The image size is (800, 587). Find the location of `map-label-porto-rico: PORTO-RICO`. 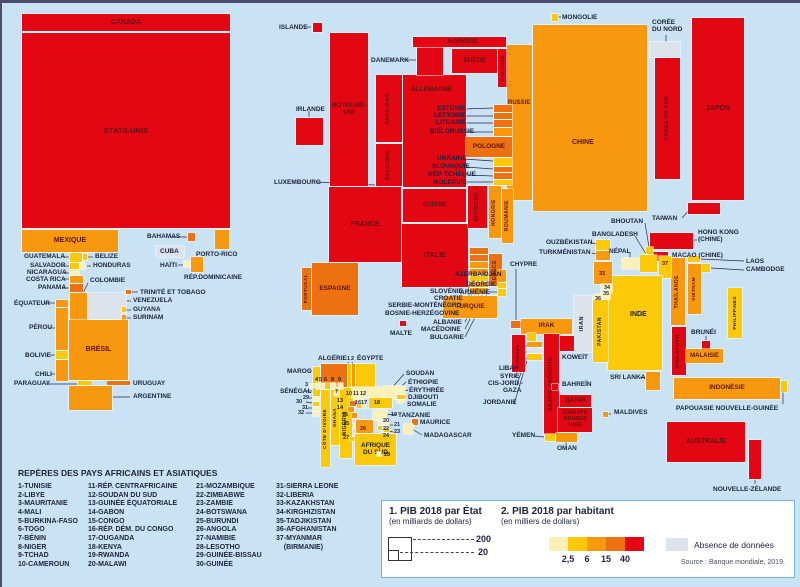

map-label-porto-rico: PORTO-RICO is located at coordinates (217, 254).